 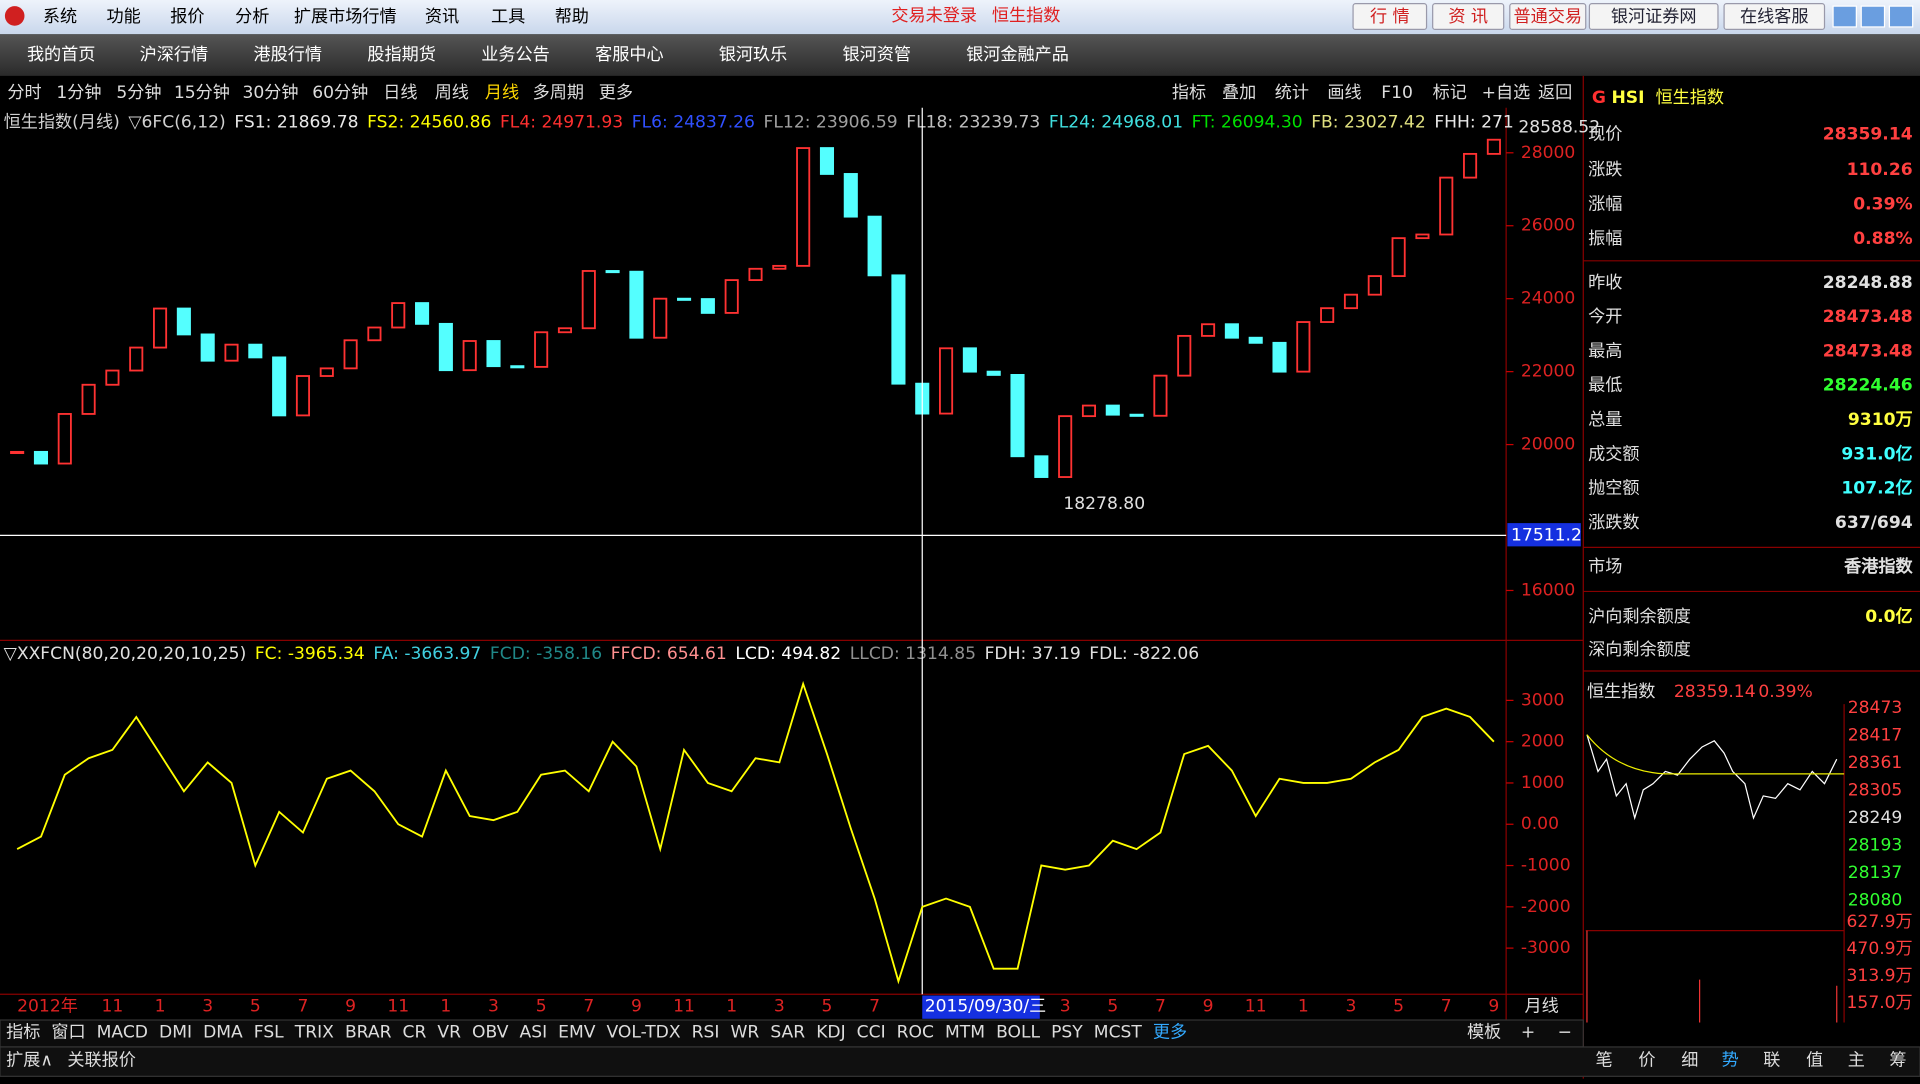 I want to click on tab-control: +, so click(x=1528, y=1032).